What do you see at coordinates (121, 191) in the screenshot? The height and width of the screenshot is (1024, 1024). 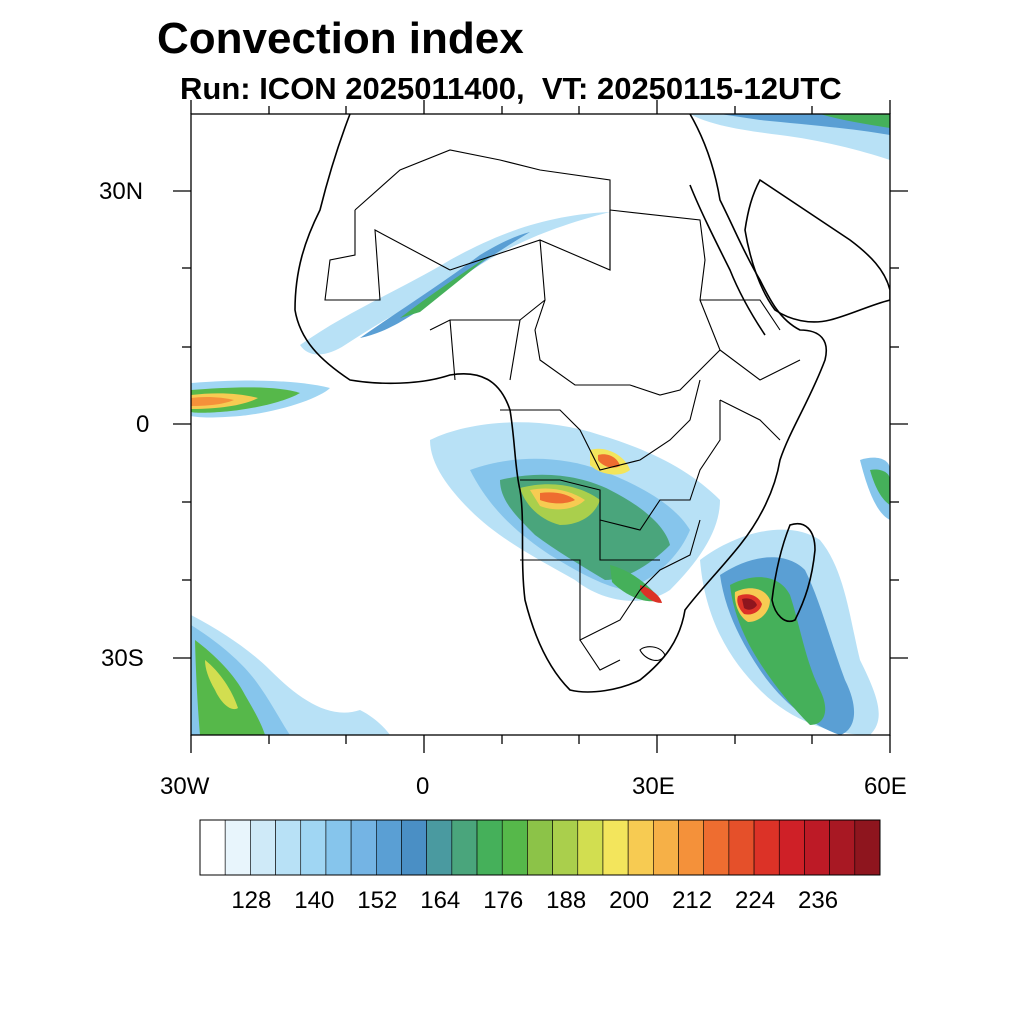 I see `lat-label-30n: 30N` at bounding box center [121, 191].